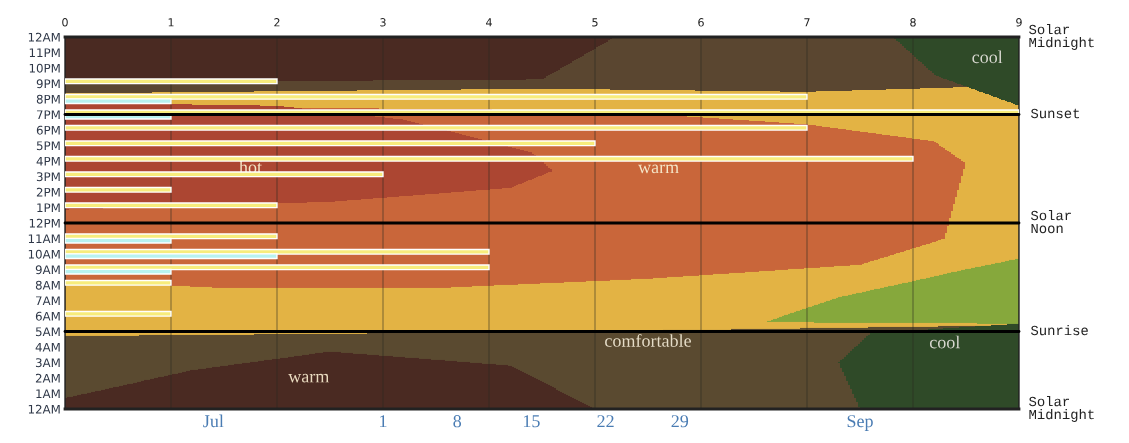 The image size is (1129, 443). Describe the element at coordinates (680, 421) in the screenshot. I see `x2-tick-label: 29` at that location.